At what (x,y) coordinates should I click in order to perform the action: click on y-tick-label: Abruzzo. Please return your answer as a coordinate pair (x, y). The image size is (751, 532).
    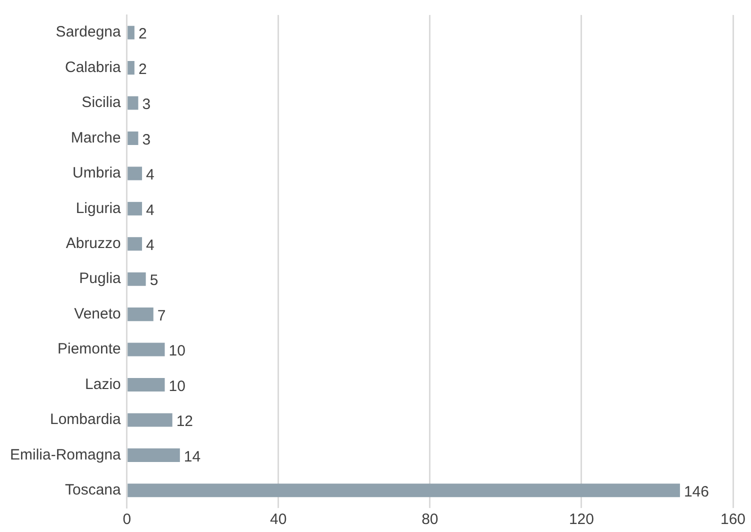
    Looking at the image, I should click on (93, 243).